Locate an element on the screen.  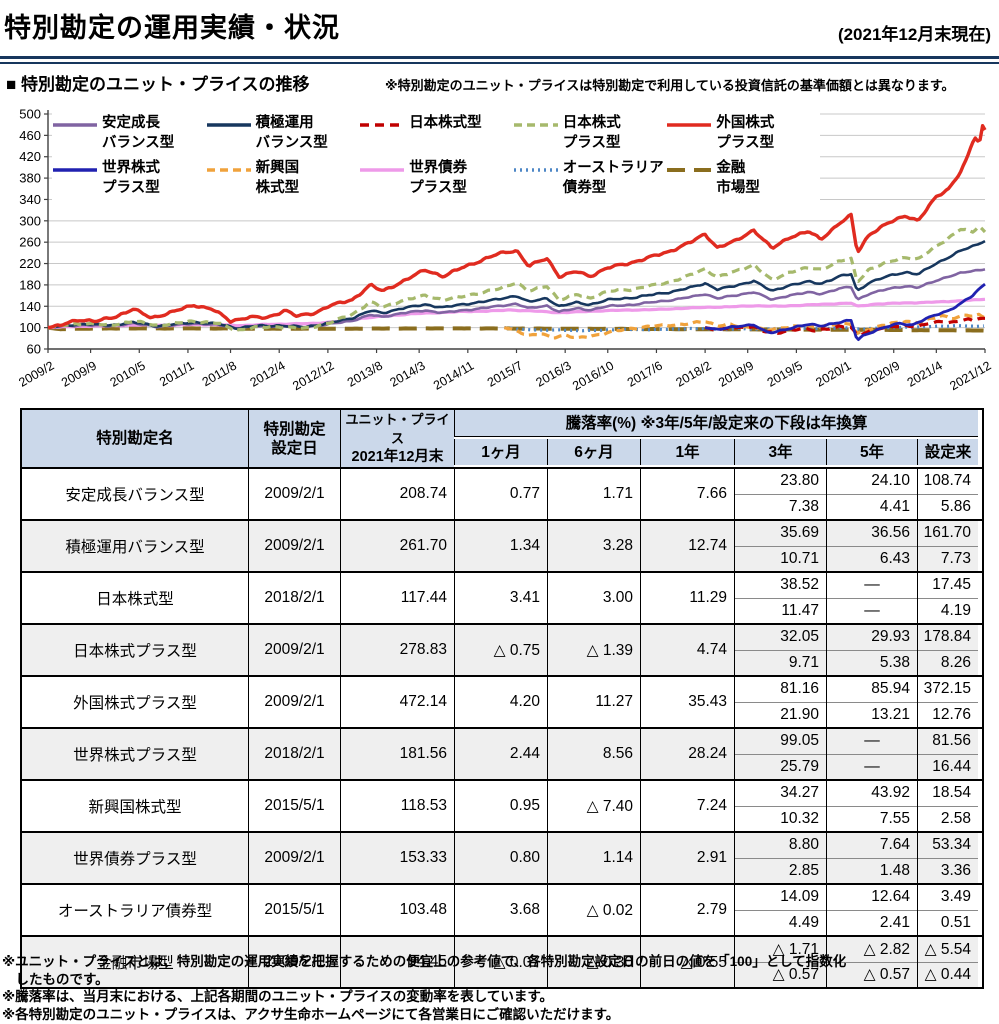
y-axis-tick-label: 420 is located at coordinates (30, 156).